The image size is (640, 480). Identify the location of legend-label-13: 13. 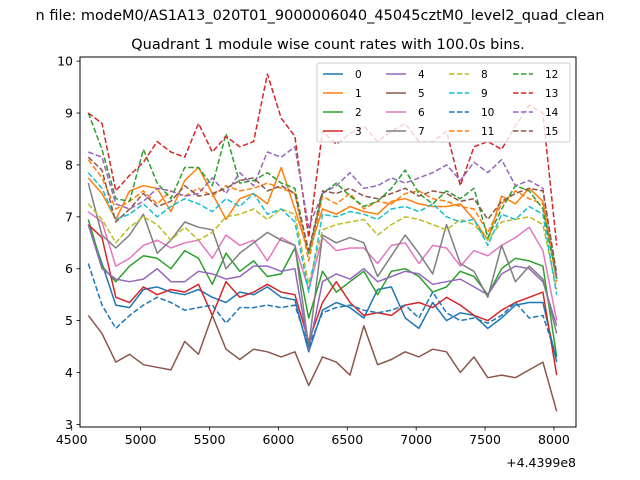
(551, 94).